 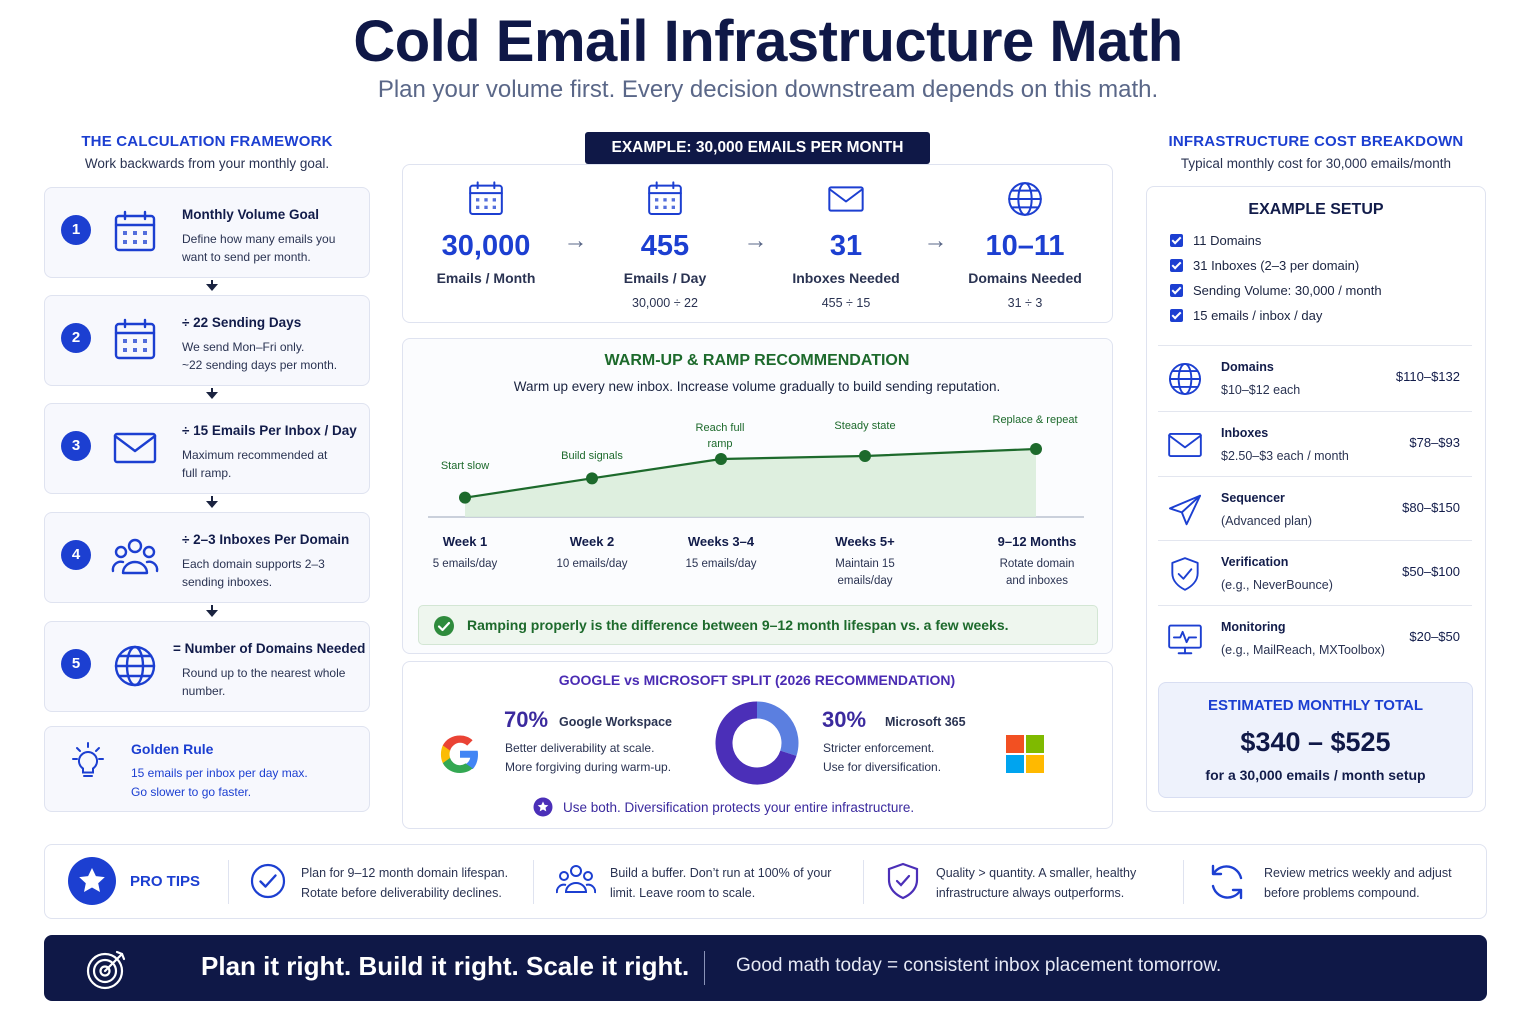 What do you see at coordinates (1261, 390) in the screenshot?
I see `cost-desc: $10–$12 each` at bounding box center [1261, 390].